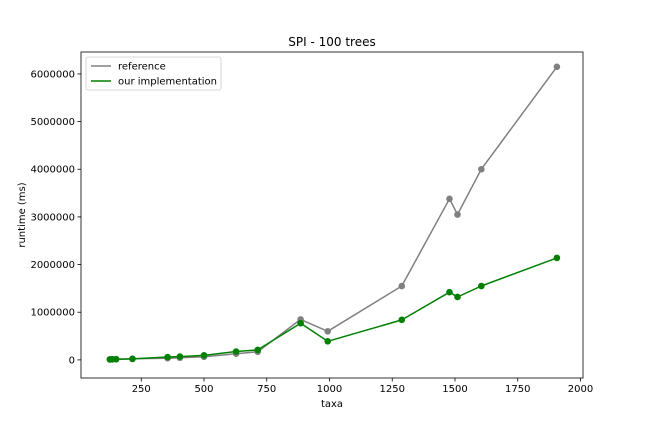 This screenshot has width=648, height=432. I want to click on chart-title: SPI - 100 trees, so click(331, 42).